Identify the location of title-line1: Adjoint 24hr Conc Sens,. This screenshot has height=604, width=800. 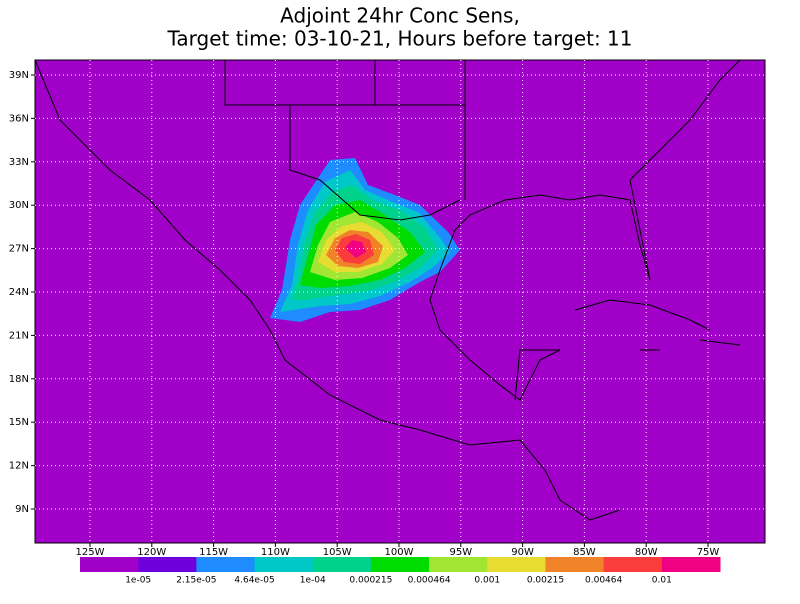
(400, 16).